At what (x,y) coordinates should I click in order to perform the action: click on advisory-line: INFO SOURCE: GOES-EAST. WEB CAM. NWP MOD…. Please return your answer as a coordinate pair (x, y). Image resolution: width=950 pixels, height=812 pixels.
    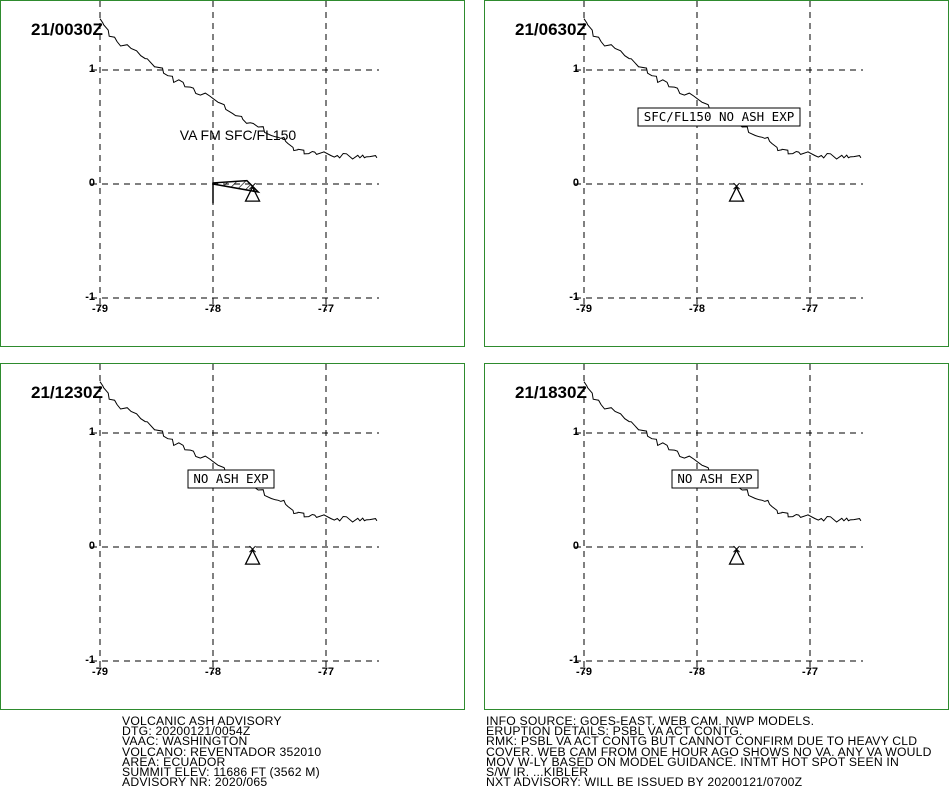
    Looking at the image, I should click on (650, 721).